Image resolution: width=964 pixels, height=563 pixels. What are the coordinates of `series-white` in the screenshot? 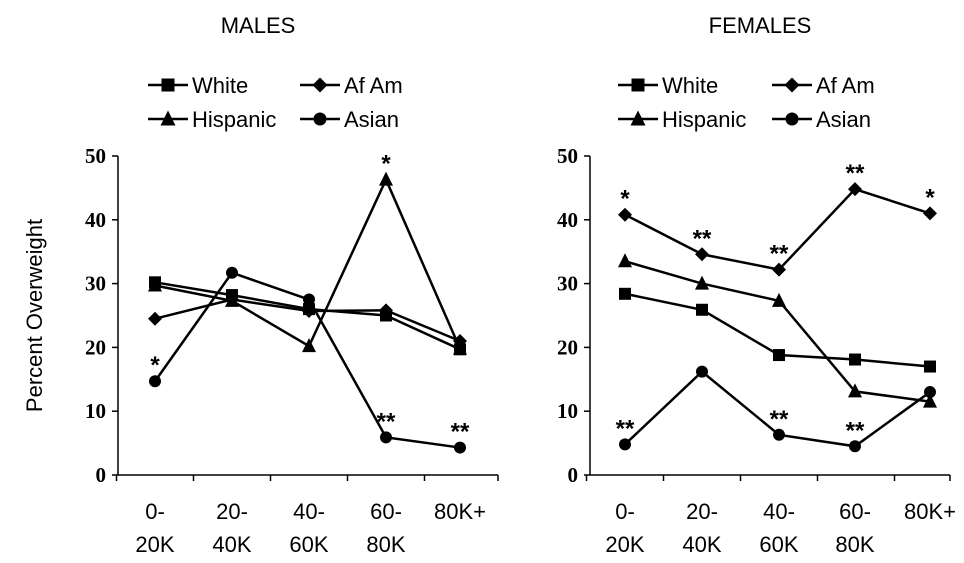 It's located at (777, 330).